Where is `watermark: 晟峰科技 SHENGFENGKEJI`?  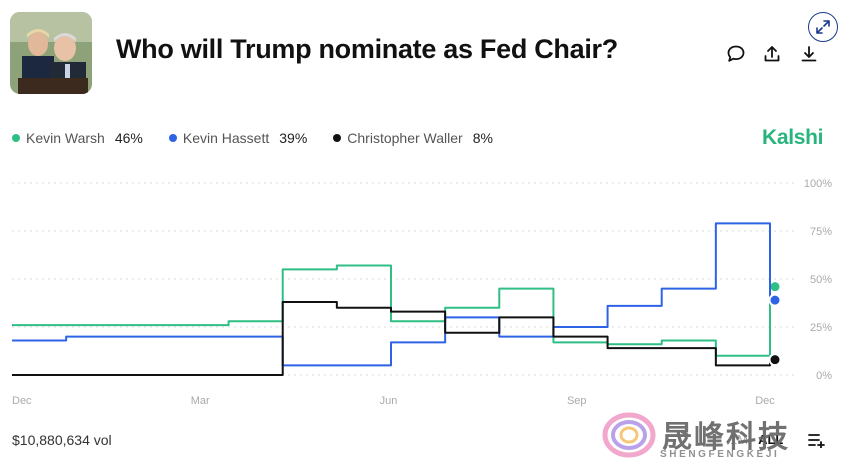
watermark: 晟峰科技 SHENGFENGKEJI is located at coordinates (698, 435).